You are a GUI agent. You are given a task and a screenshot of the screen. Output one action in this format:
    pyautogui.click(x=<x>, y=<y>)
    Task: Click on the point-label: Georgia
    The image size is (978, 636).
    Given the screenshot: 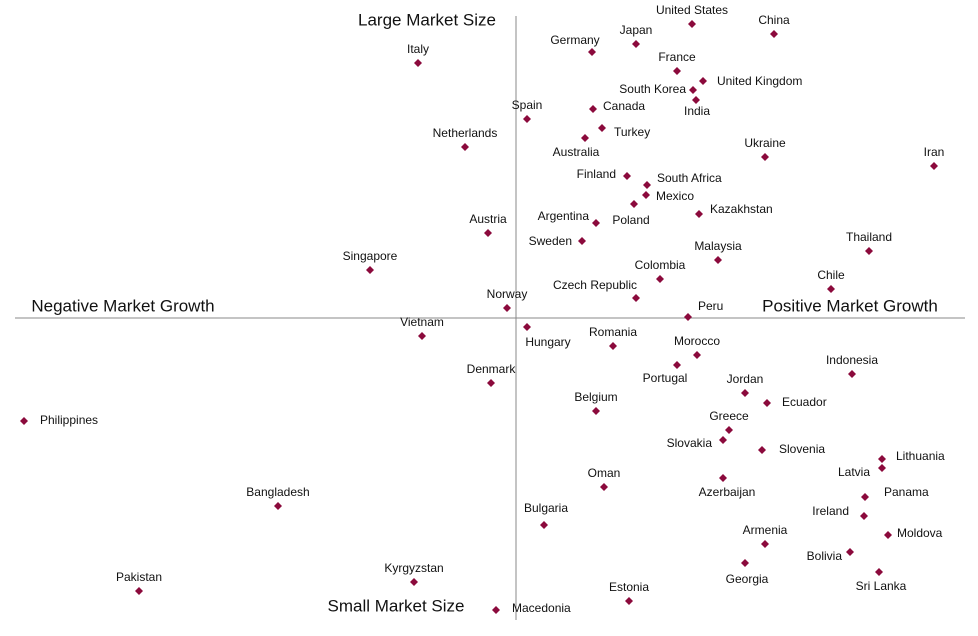 What is the action you would take?
    pyautogui.click(x=747, y=579)
    